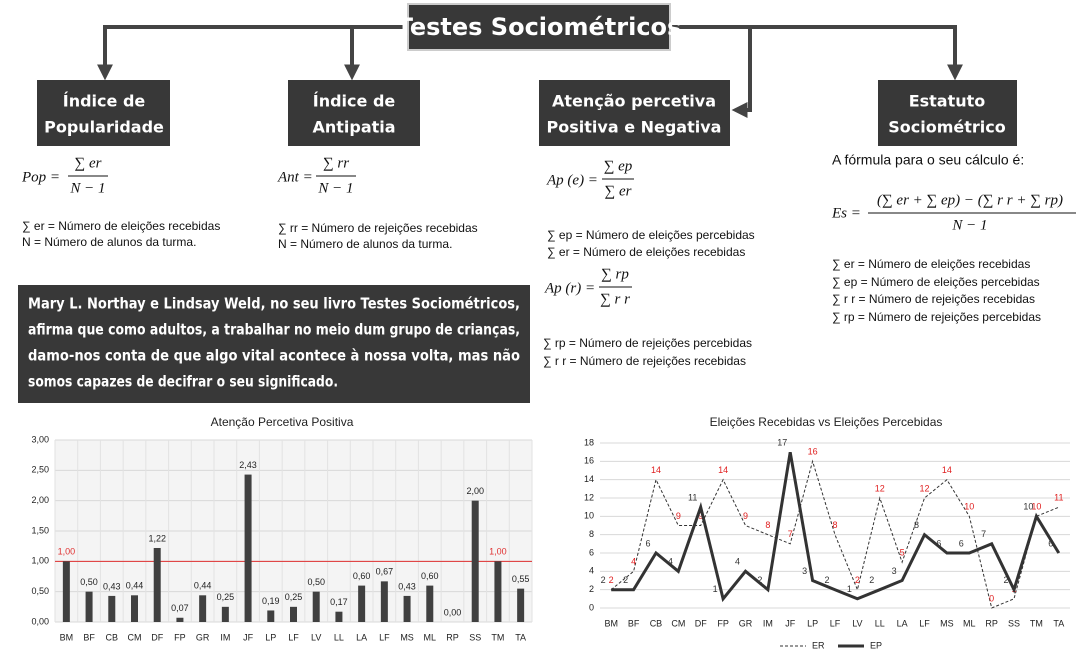  I want to click on connectors, so click(530, 71).